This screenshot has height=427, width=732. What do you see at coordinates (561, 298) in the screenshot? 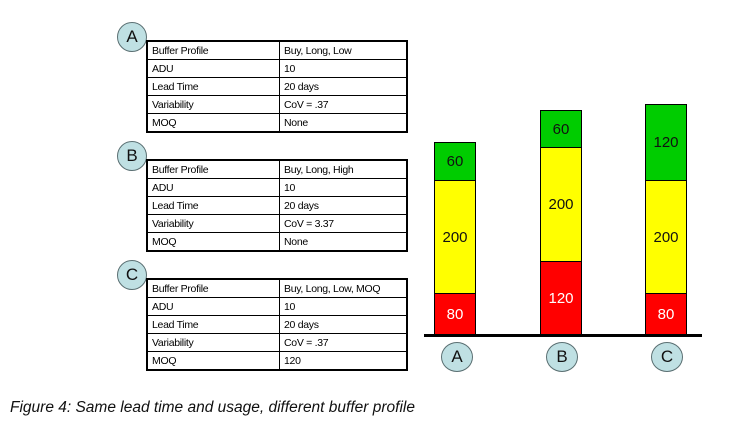
I see `red-zone: 120` at bounding box center [561, 298].